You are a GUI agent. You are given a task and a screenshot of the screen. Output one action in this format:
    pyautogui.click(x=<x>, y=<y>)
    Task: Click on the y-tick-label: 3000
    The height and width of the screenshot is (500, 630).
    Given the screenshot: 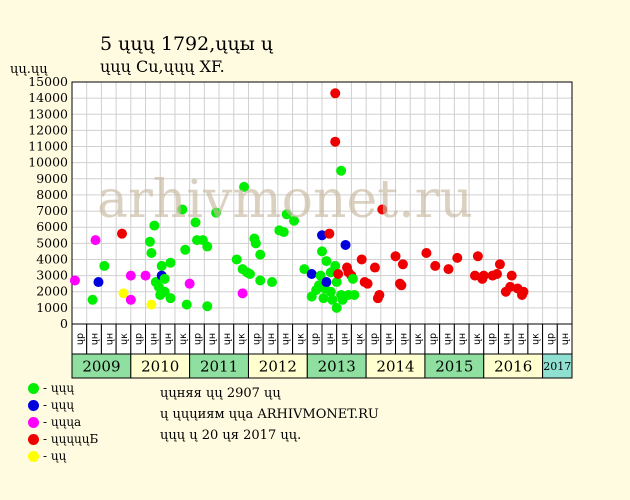 What is the action you would take?
    pyautogui.click(x=52, y=275)
    